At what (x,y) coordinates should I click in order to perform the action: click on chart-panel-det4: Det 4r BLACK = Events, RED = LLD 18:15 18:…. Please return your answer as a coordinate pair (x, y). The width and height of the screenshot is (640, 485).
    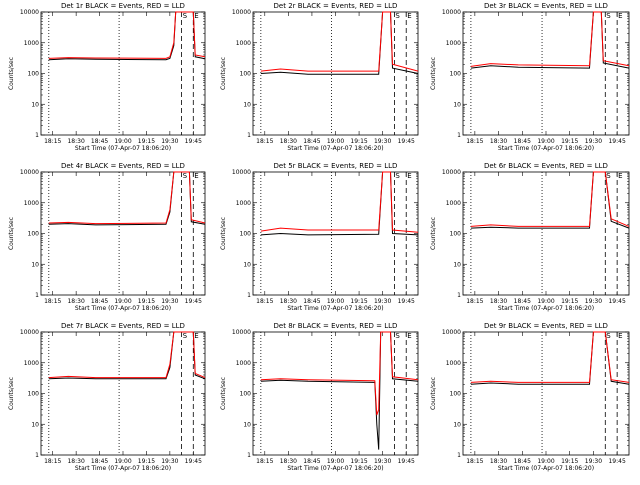
    Looking at the image, I should click on (107, 237).